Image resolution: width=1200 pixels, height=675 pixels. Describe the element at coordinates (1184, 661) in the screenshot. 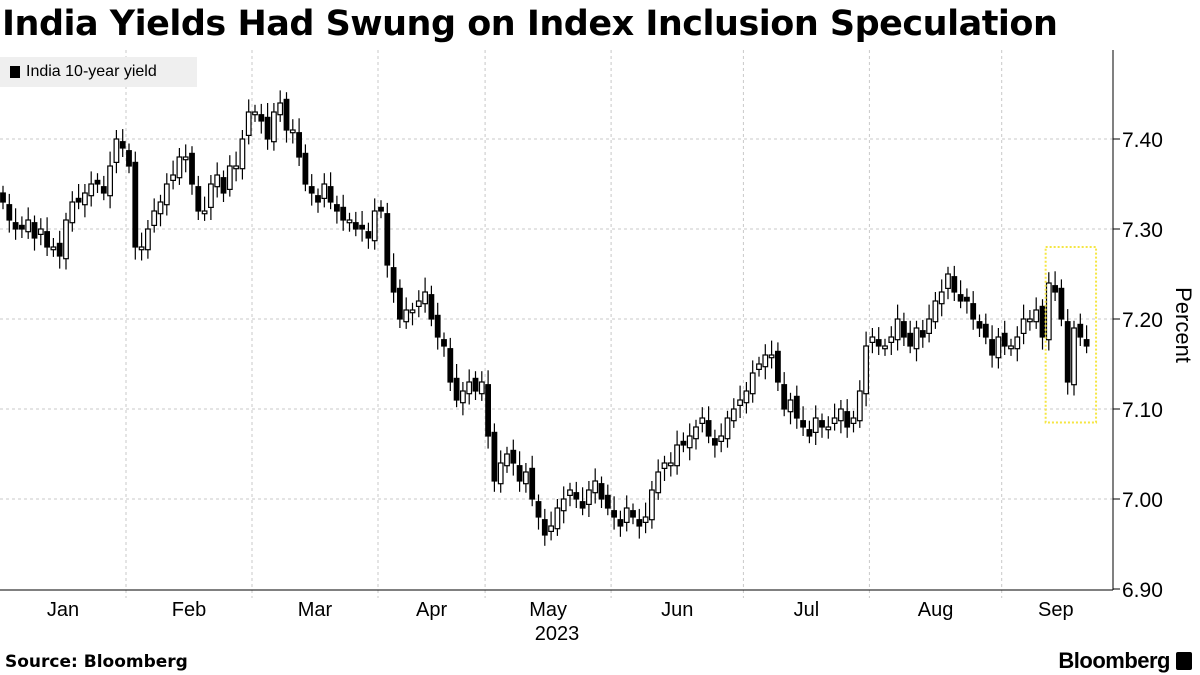

I see `logo-mark-icon` at that location.